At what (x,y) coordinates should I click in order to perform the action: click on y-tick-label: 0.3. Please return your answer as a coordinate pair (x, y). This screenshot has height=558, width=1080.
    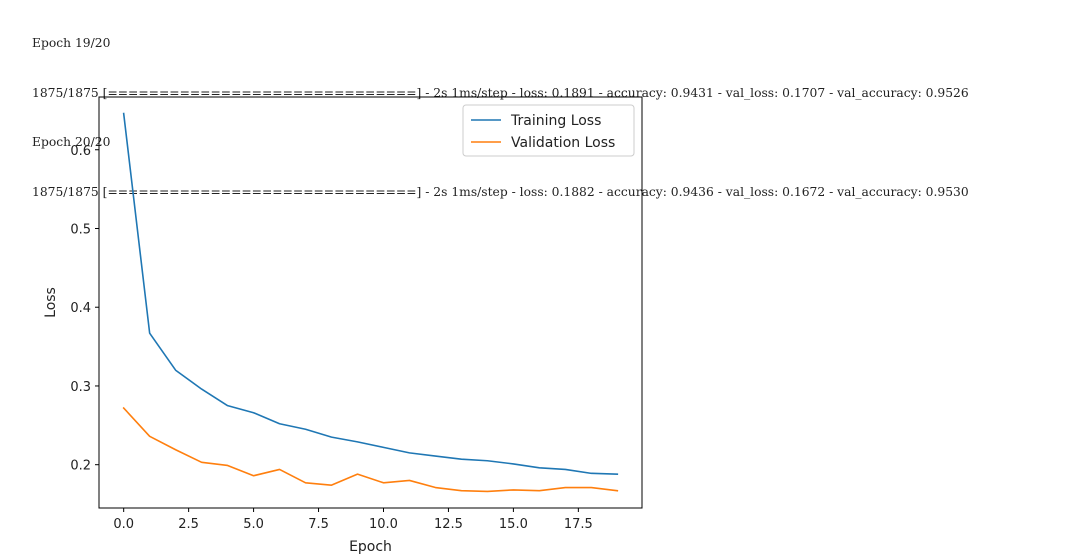
    Looking at the image, I should click on (80, 387).